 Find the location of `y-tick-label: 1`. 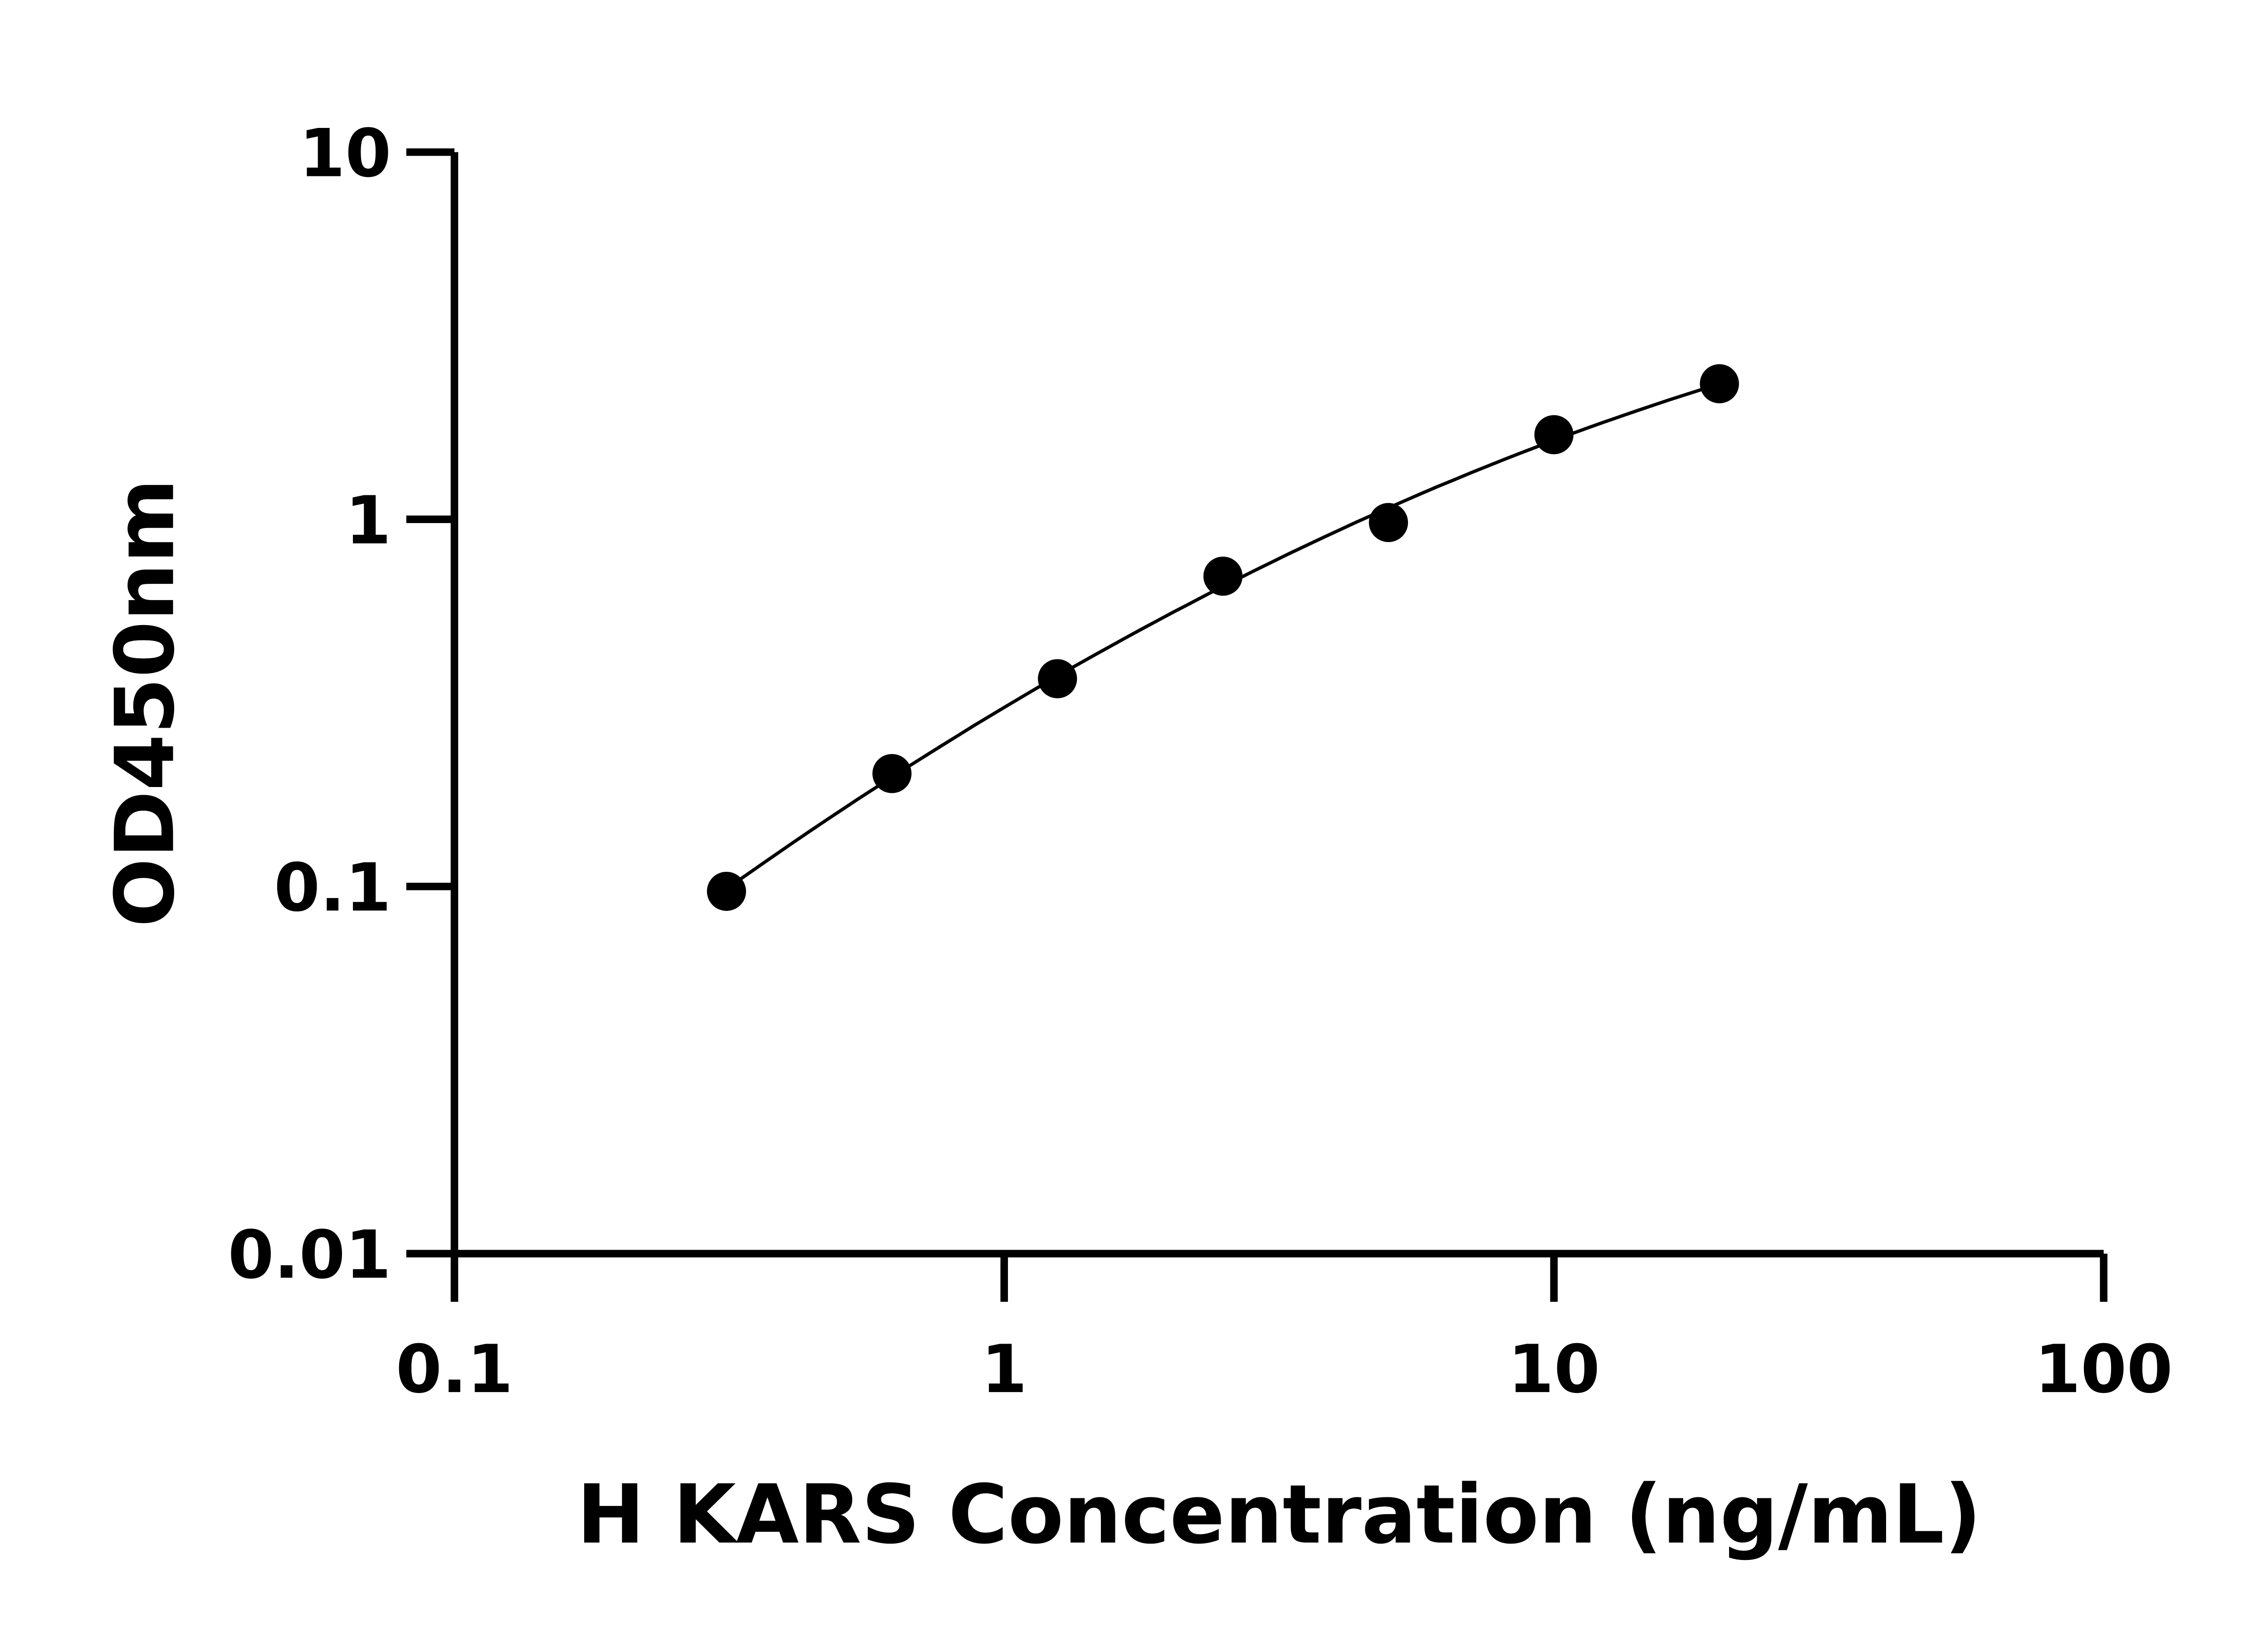

y-tick-label: 1 is located at coordinates (368, 521).